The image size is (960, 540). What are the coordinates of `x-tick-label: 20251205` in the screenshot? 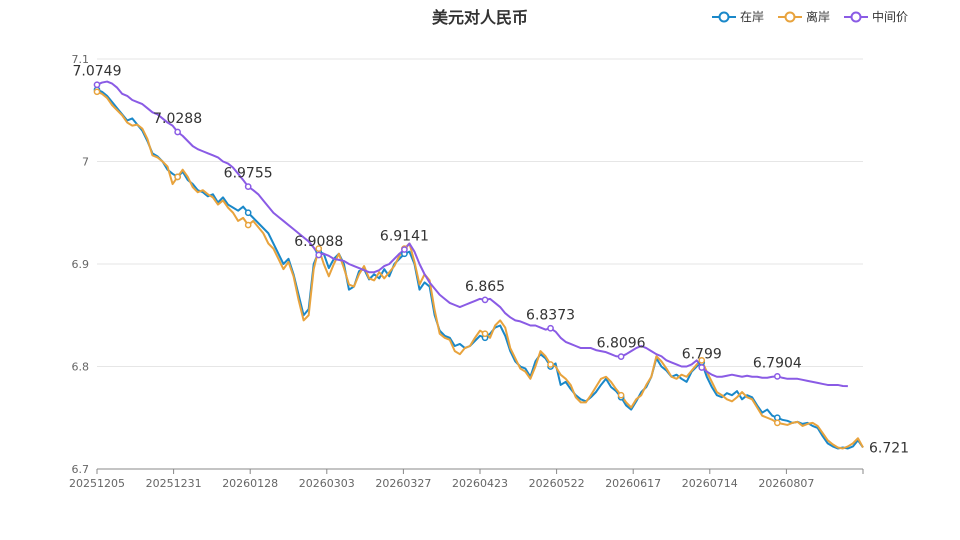 It's located at (97, 483).